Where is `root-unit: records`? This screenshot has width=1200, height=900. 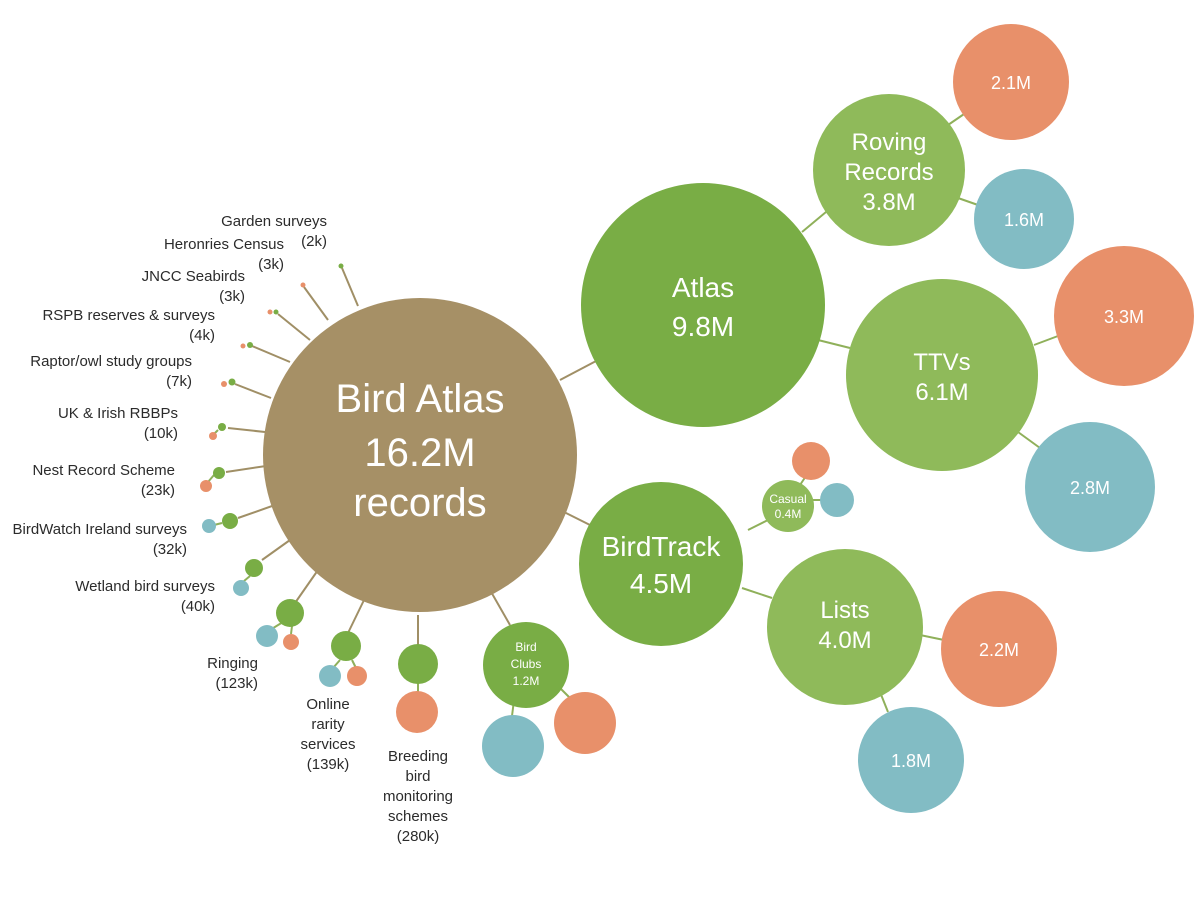
root-unit: records is located at coordinates (419, 503).